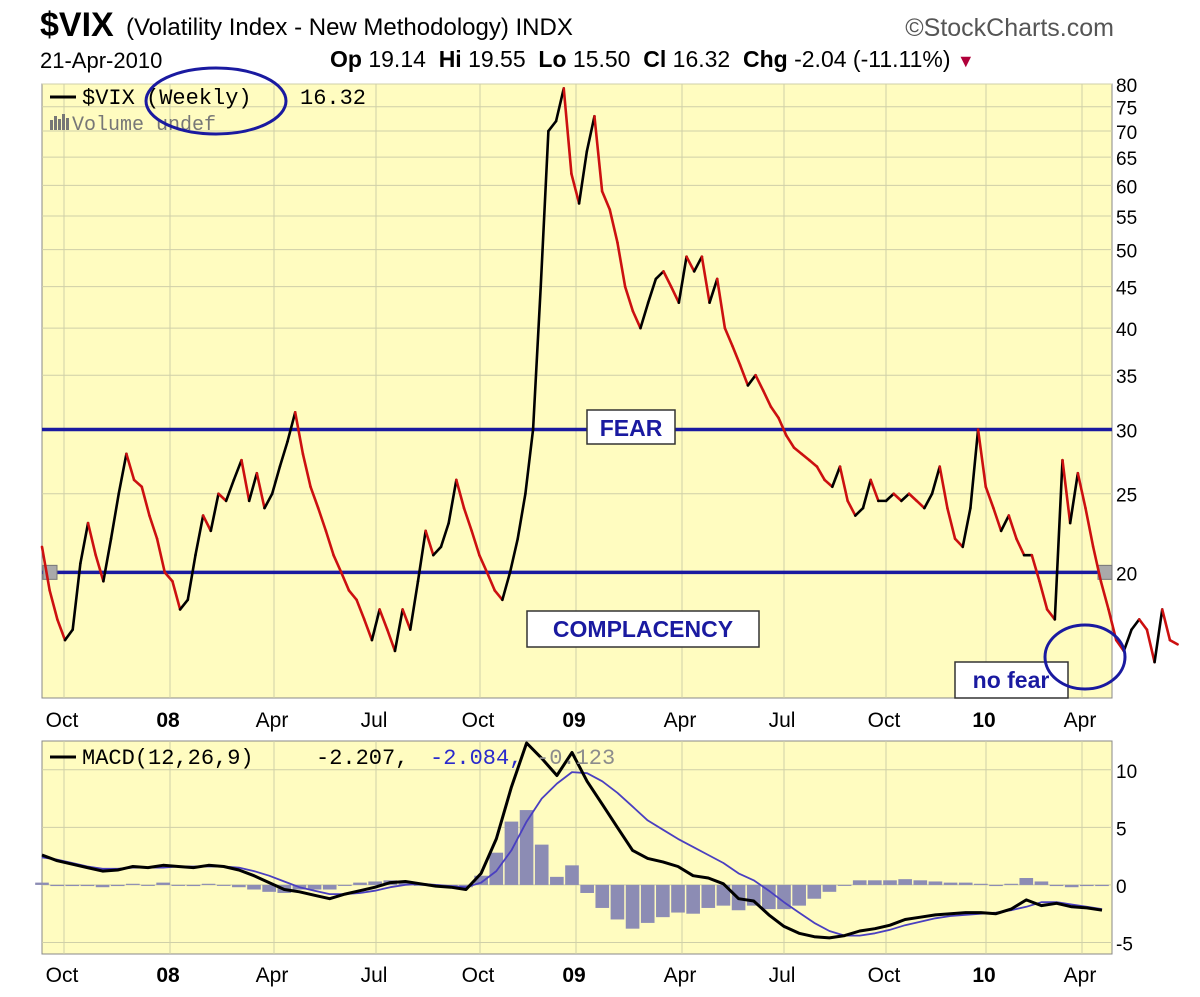 This screenshot has width=1200, height=997. What do you see at coordinates (1121, 829) in the screenshot?
I see `macd-y-tick-label: 5` at bounding box center [1121, 829].